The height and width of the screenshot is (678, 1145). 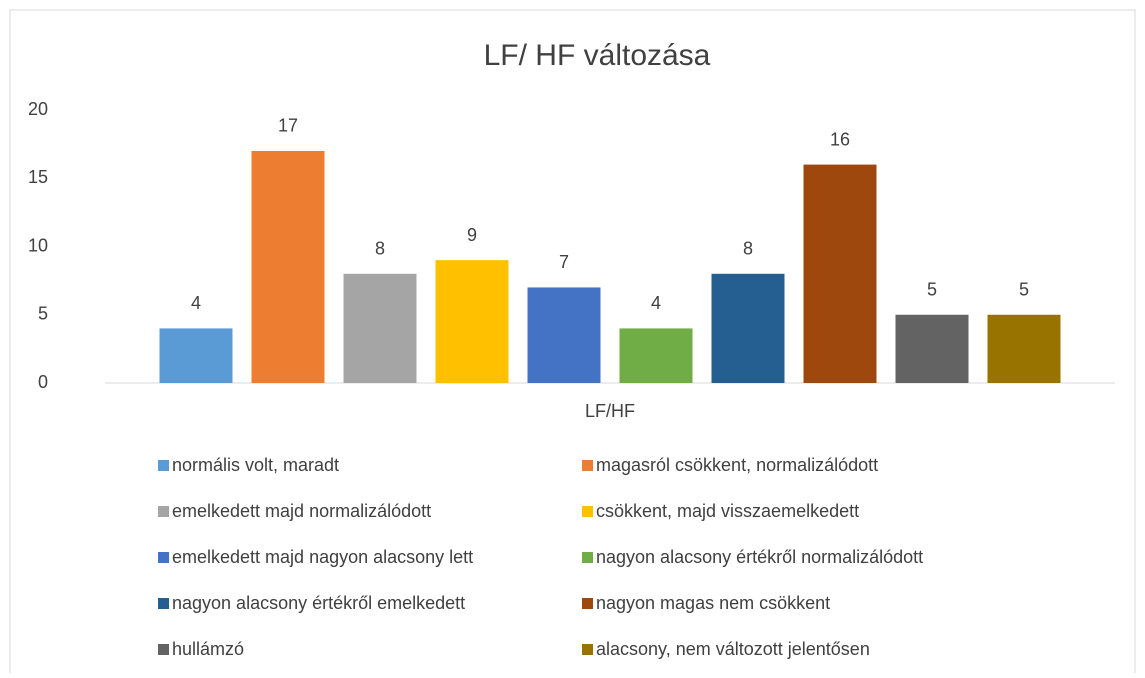 I want to click on chart-title: LF/ HF változása, so click(x=597, y=55).